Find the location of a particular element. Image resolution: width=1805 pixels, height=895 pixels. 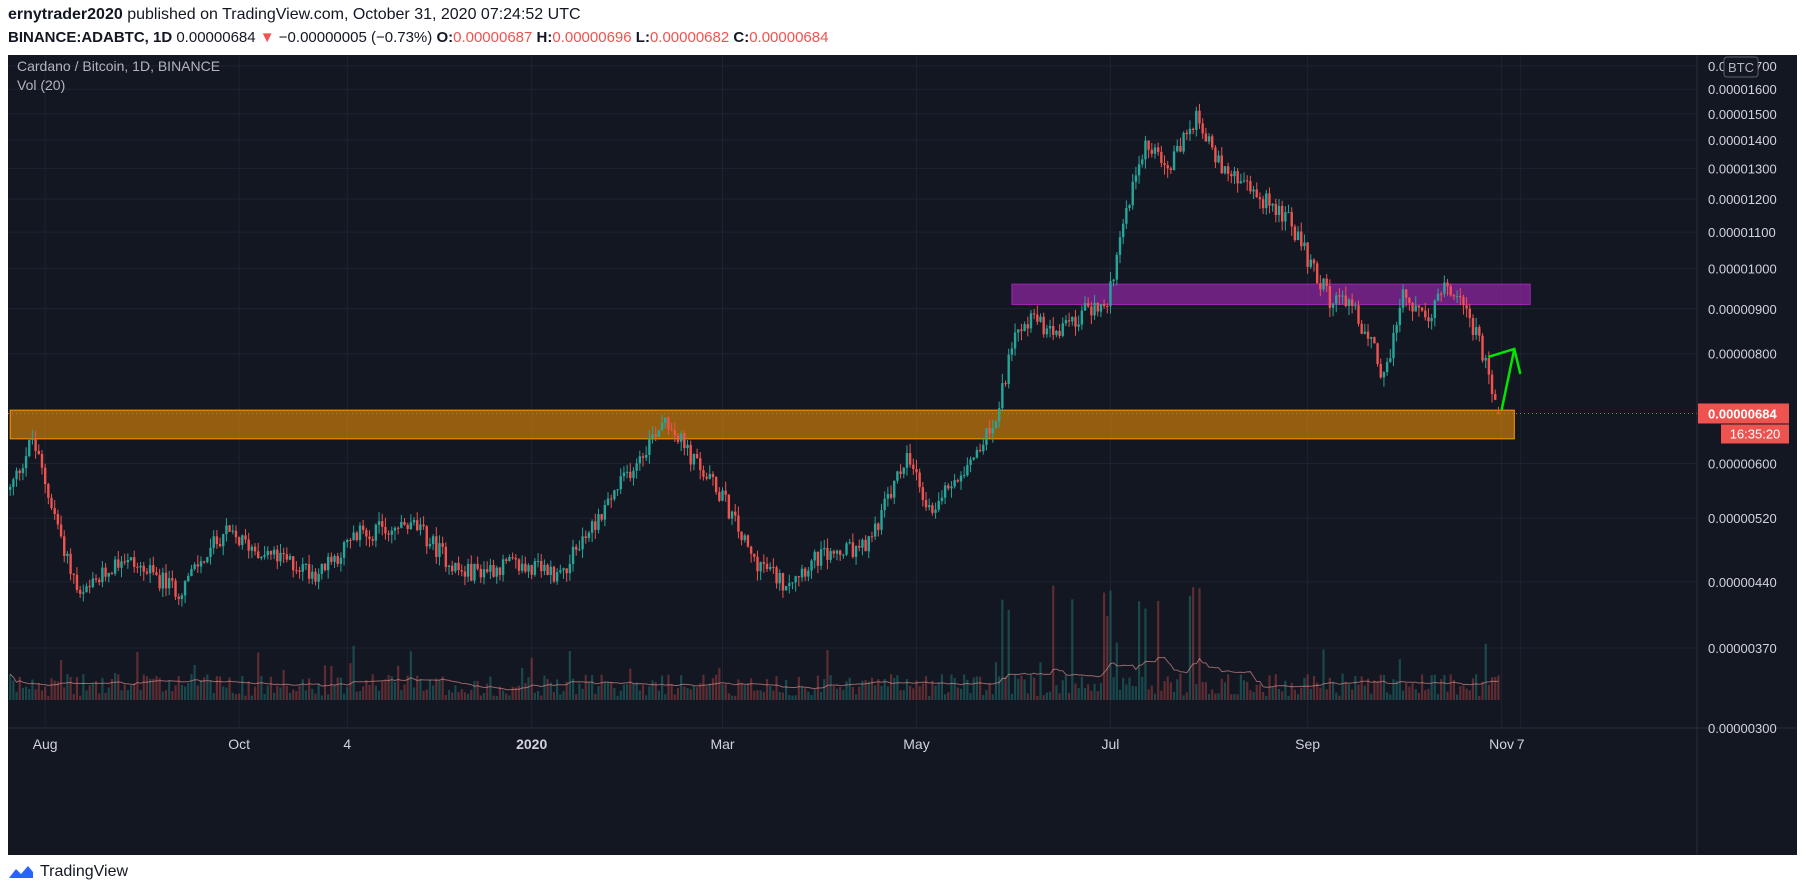

author-name: ernytrader2020 is located at coordinates (65, 14).